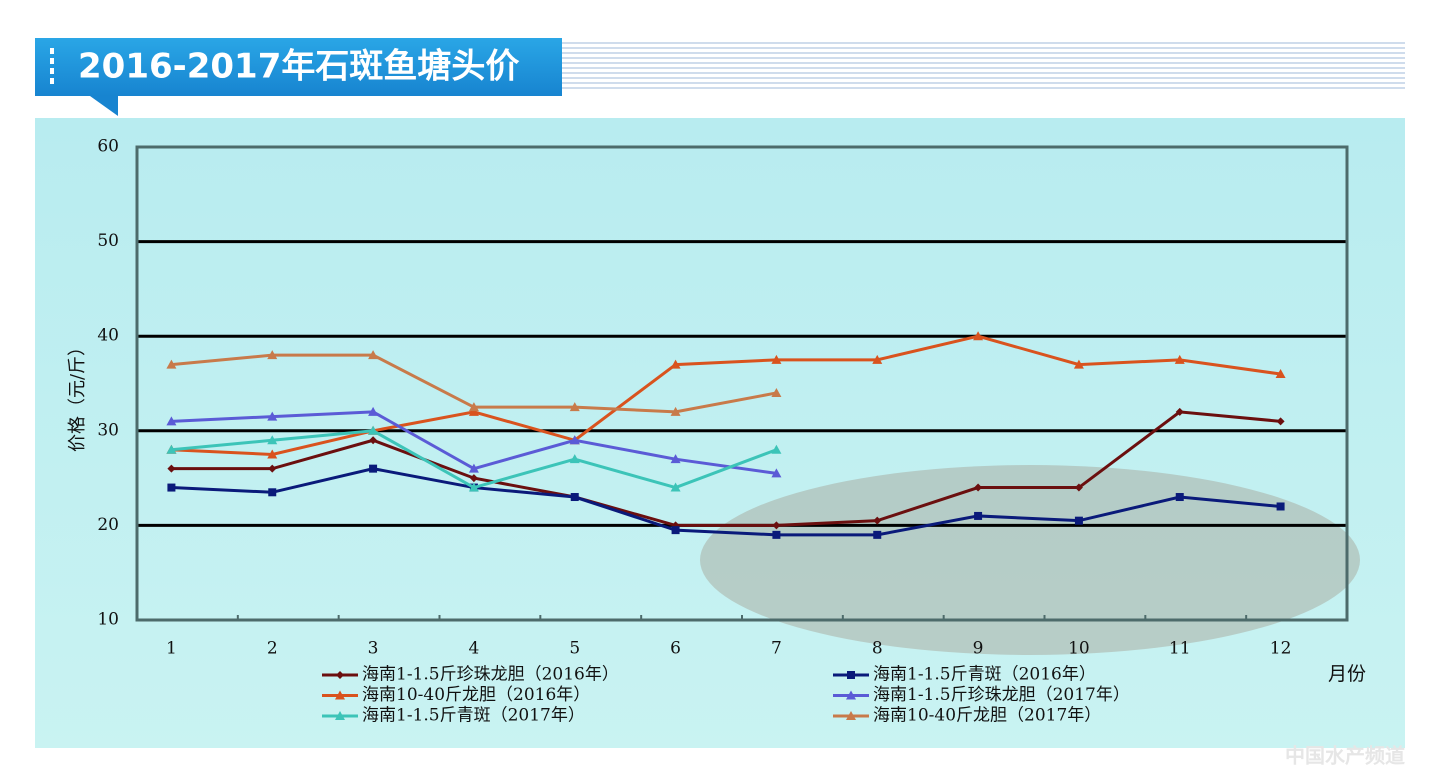  I want to click on y-tick-label: 50, so click(108, 241).